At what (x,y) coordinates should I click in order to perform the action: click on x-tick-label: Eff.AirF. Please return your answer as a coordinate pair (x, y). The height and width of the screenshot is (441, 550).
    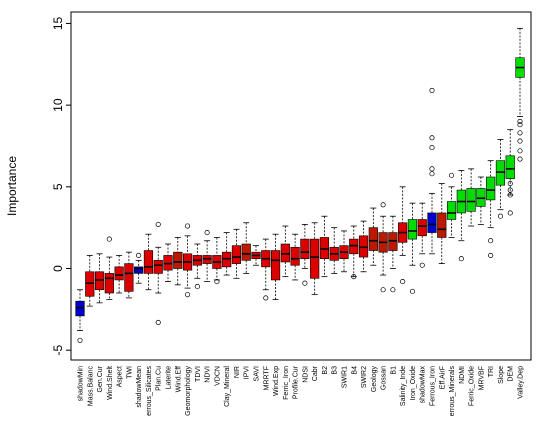
    Looking at the image, I should click on (442, 377).